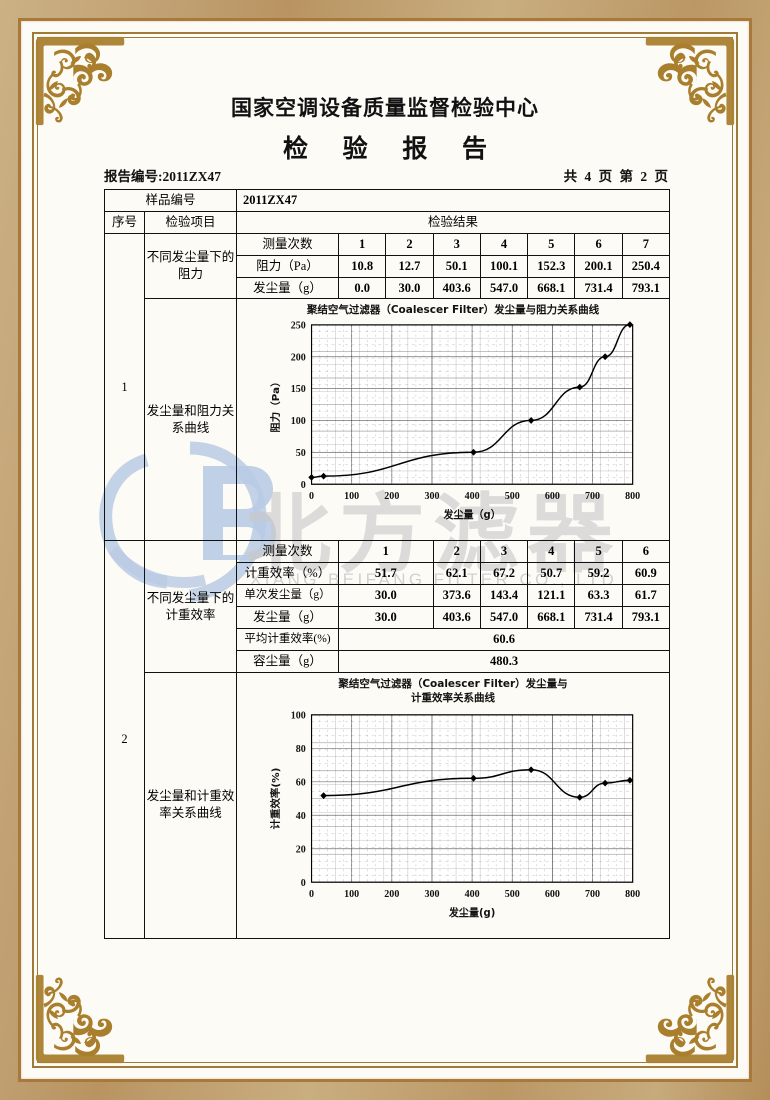 This screenshot has height=1100, width=770. What do you see at coordinates (453, 697) in the screenshot?
I see `chart-2-title-line2: 计重效率关系曲线` at bounding box center [453, 697].